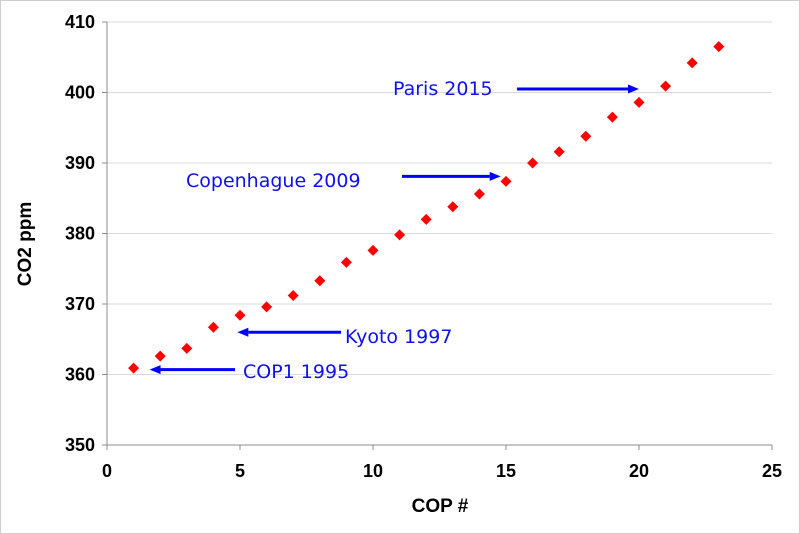 The width and height of the screenshot is (800, 534). Describe the element at coordinates (273, 181) in the screenshot. I see `annotation-label-1: Copenhague 2009` at that location.